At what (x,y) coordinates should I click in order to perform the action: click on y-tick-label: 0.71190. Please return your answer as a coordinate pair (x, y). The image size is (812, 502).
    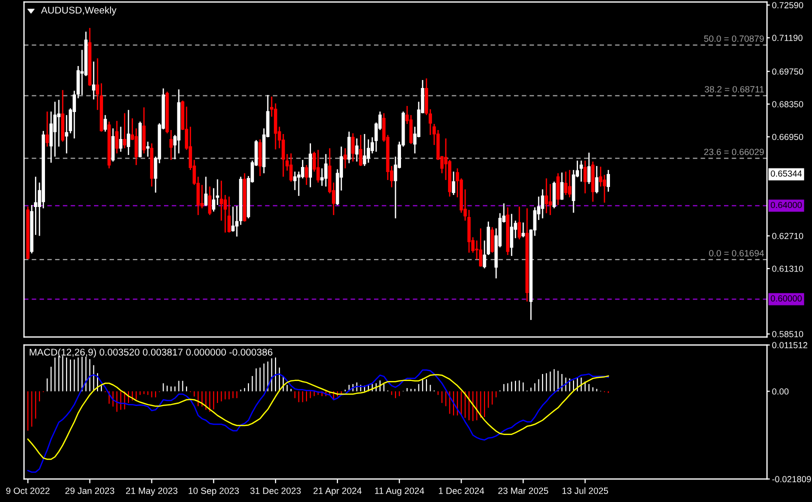
    Looking at the image, I should click on (787, 37).